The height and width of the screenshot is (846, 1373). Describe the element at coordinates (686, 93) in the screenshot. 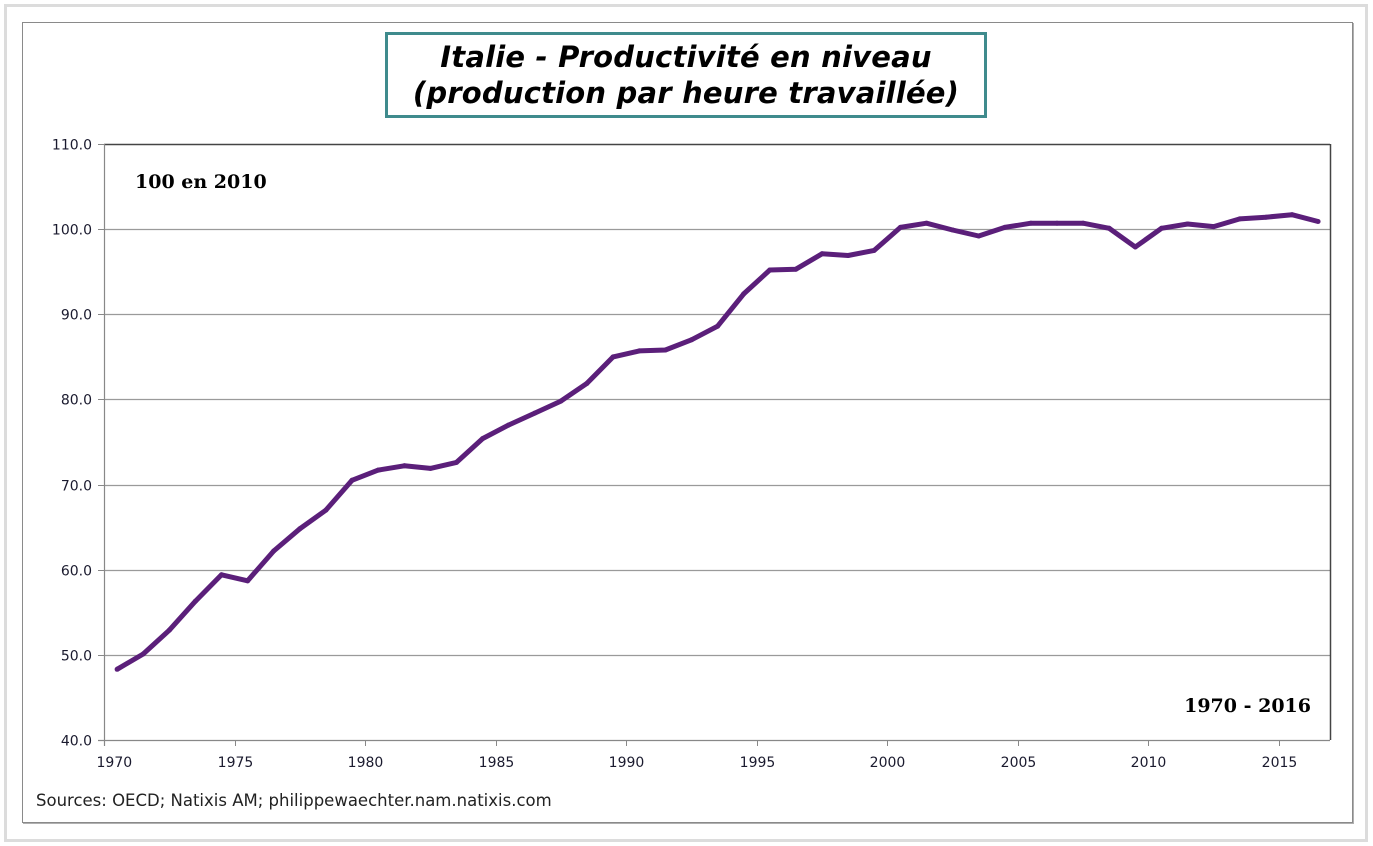

I see `chart-subtitle: (production par heure travaillée)` at that location.